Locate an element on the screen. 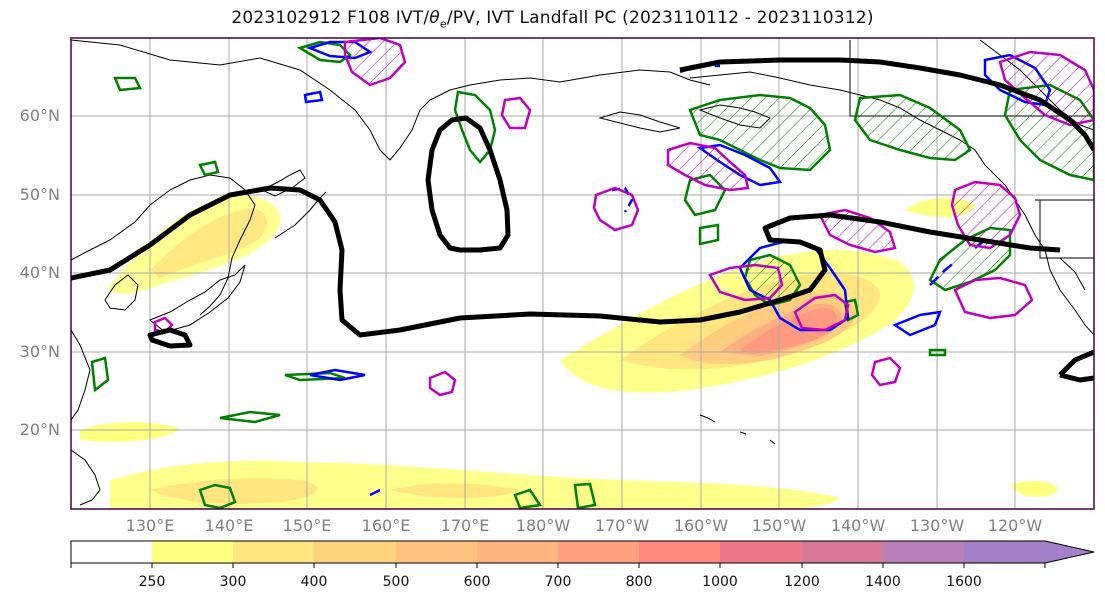 The width and height of the screenshot is (1105, 603). colorbar is located at coordinates (582, 554).